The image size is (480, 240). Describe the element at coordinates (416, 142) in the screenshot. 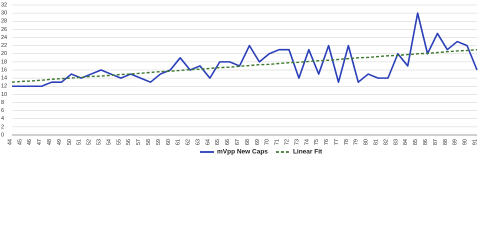

I see `x-tick-label: 85` at that location.